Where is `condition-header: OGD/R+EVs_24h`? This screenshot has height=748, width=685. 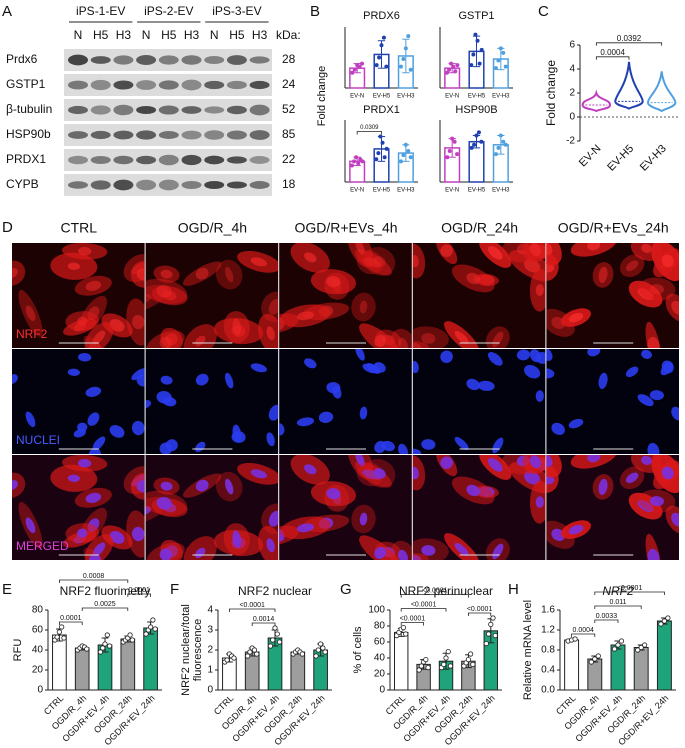
condition-header: OGD/R+EVs_24h is located at coordinates (613, 228).